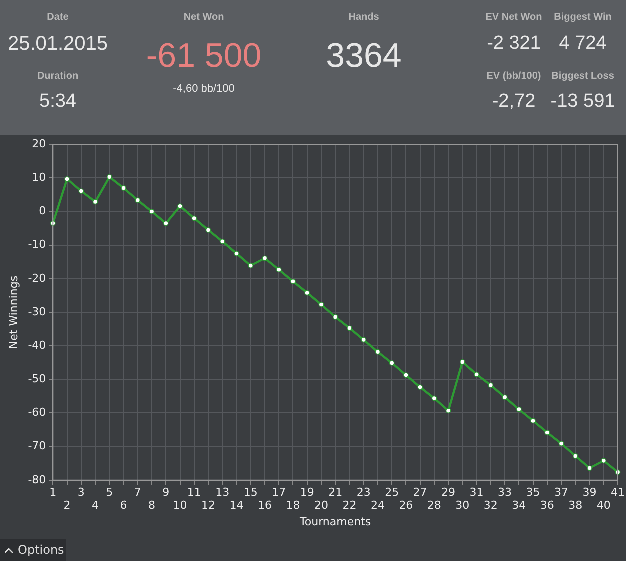  What do you see at coordinates (519, 505) in the screenshot?
I see `x-tick-label: 34` at bounding box center [519, 505].